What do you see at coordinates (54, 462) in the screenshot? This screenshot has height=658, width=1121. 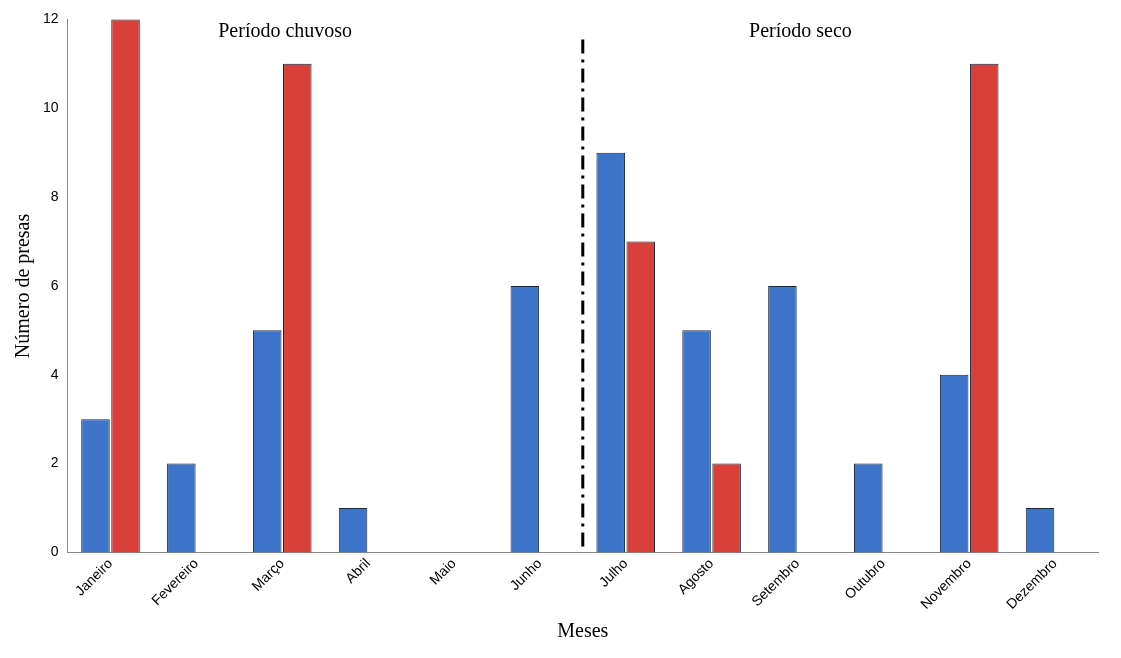 I see `y-tick-label: 2` at bounding box center [54, 462].